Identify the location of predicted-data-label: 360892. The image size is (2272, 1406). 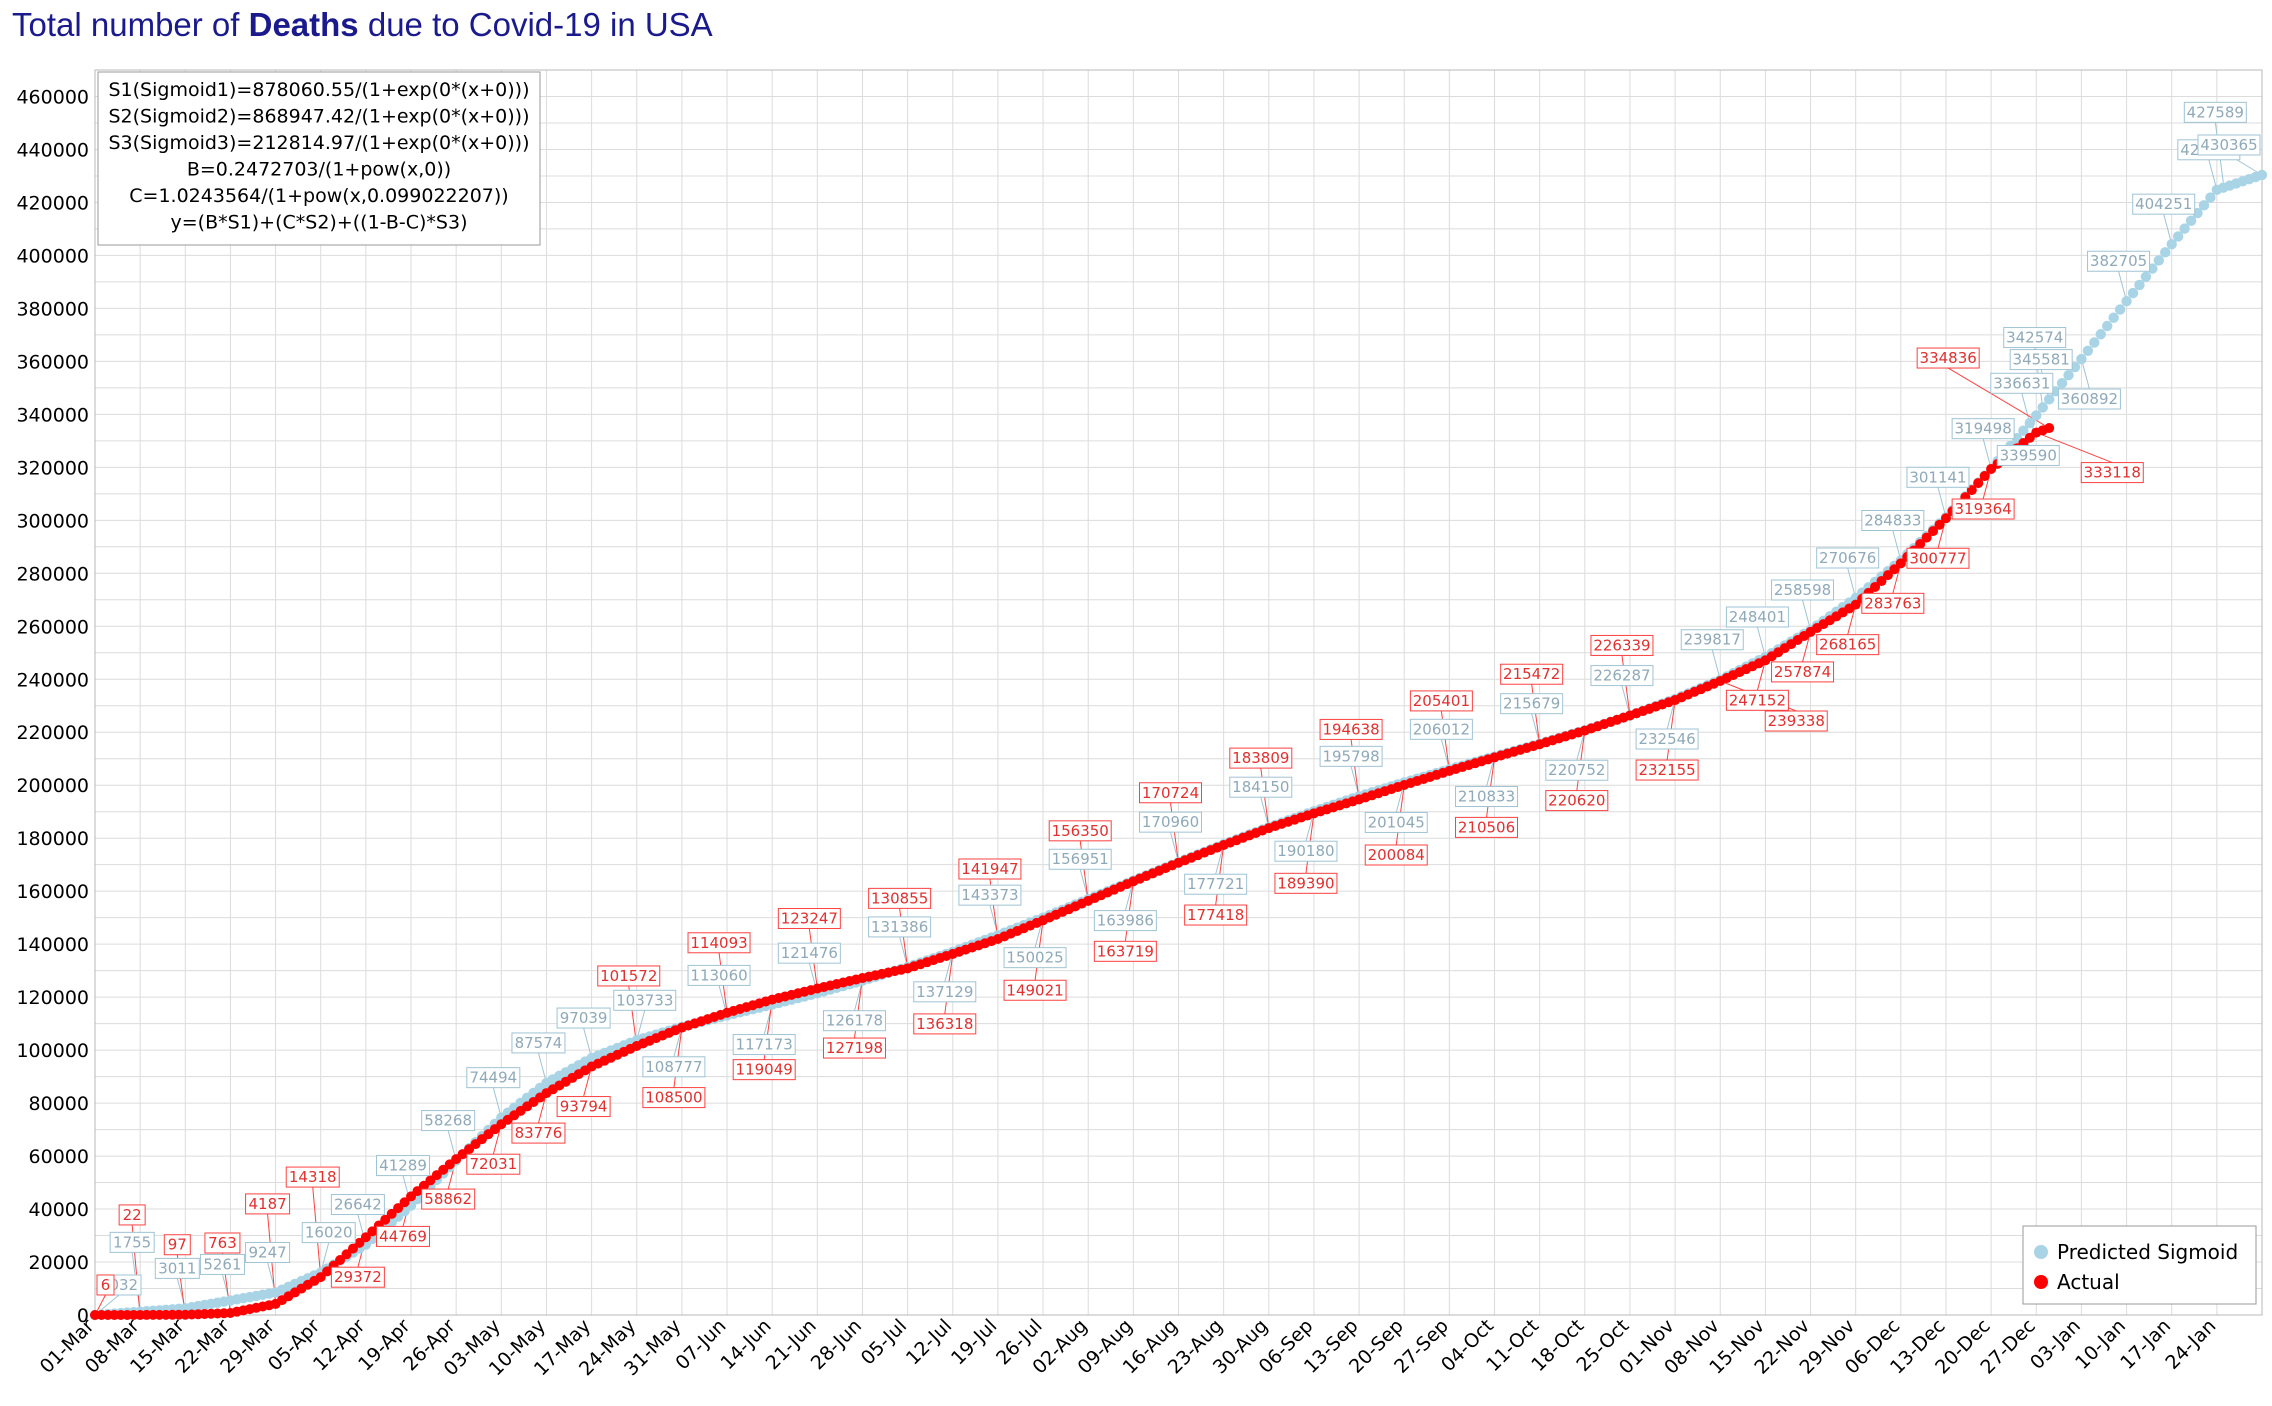
(2089, 399).